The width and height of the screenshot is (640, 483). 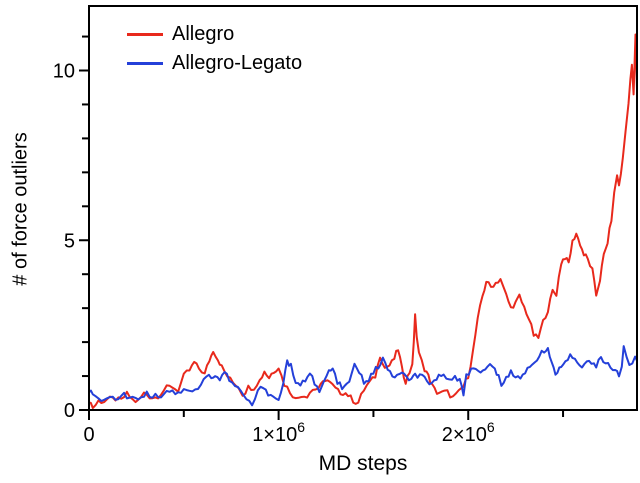 What do you see at coordinates (237, 63) in the screenshot?
I see `legend-label: Allegro-Legato` at bounding box center [237, 63].